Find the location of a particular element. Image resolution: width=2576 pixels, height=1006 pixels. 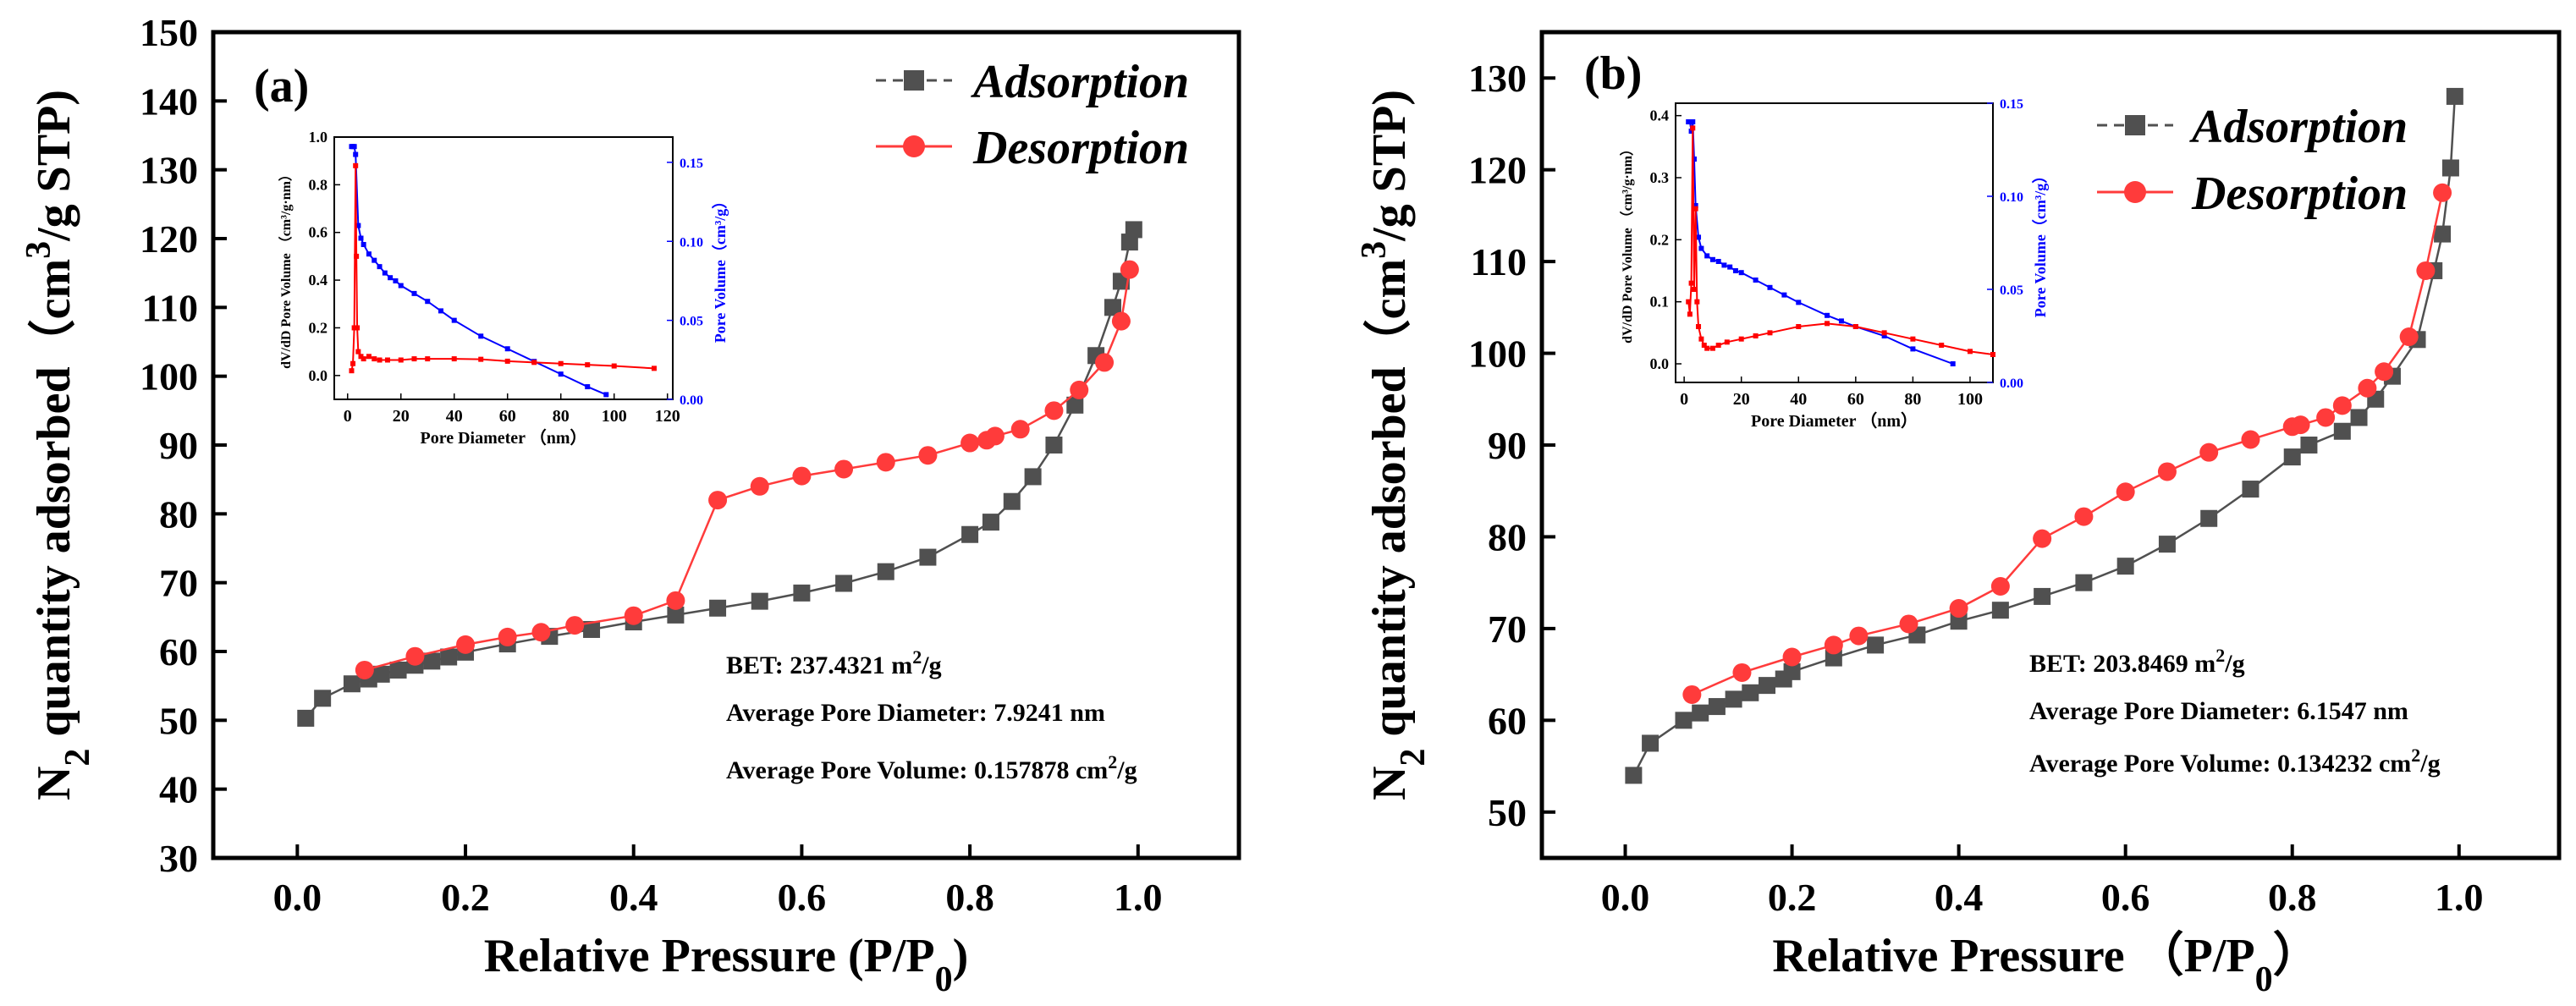

inset-dvdd-line is located at coordinates (503, 268).